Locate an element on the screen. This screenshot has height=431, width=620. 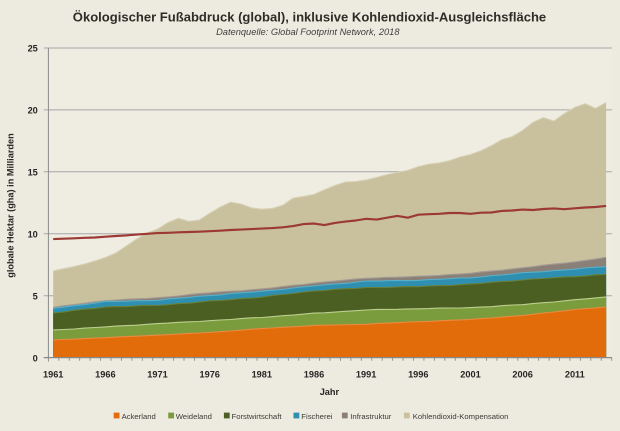
svg-text: 1996 is located at coordinates (418, 374).